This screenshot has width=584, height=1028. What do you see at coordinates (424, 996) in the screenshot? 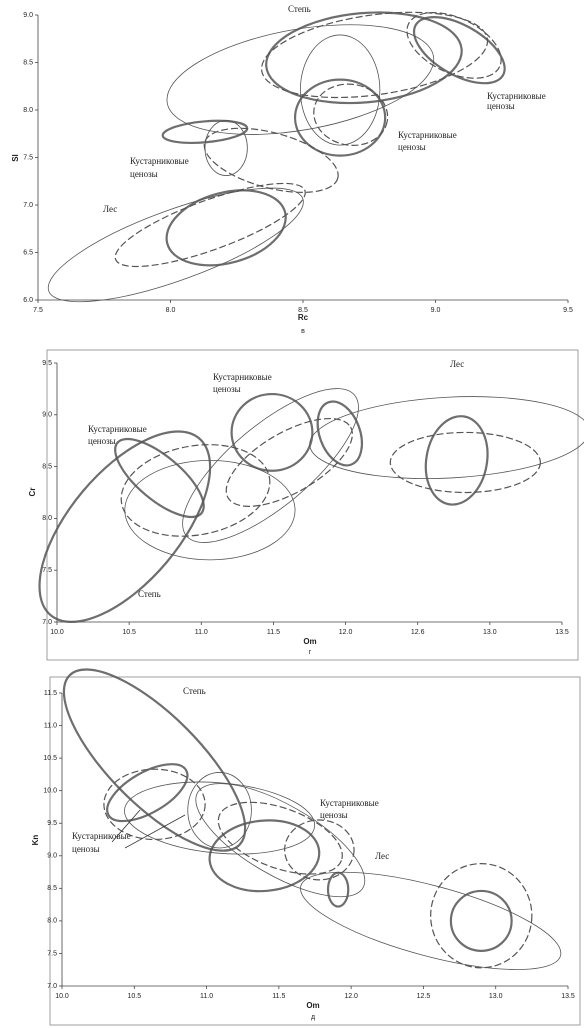
I see `x-tick-label: 12.5` at bounding box center [424, 996].